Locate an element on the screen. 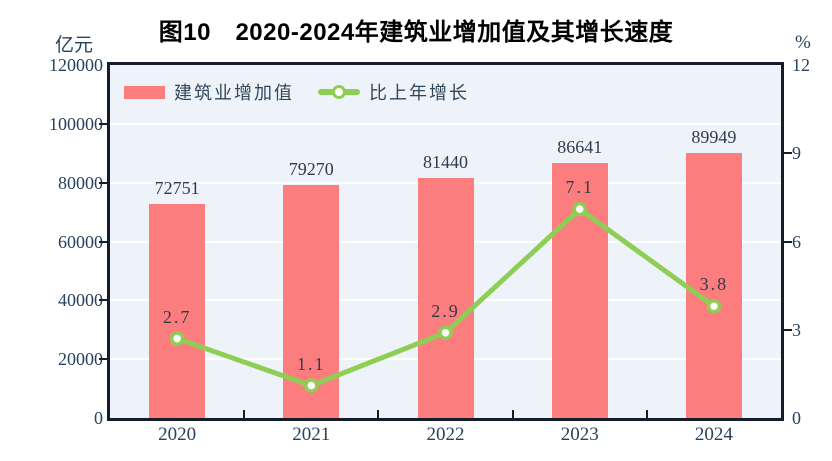 The height and width of the screenshot is (461, 832). bar-value-label: 72751 is located at coordinates (177, 187).